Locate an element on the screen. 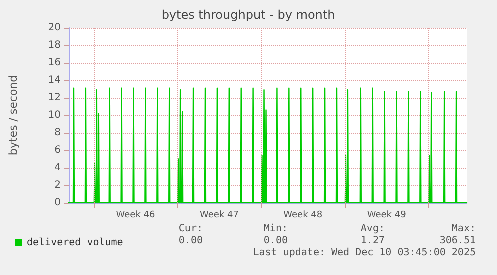 This screenshot has width=497, height=275. x-tick-label: Week 49 is located at coordinates (387, 215).